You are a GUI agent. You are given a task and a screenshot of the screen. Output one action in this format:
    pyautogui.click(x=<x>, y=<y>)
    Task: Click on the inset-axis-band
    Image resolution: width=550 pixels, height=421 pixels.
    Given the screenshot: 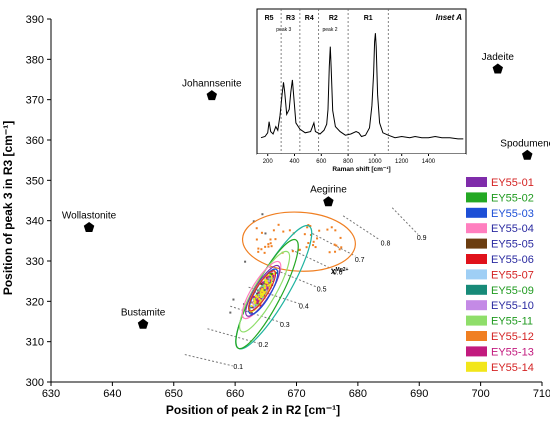 What is the action you would take?
    pyautogui.click(x=361, y=163)
    